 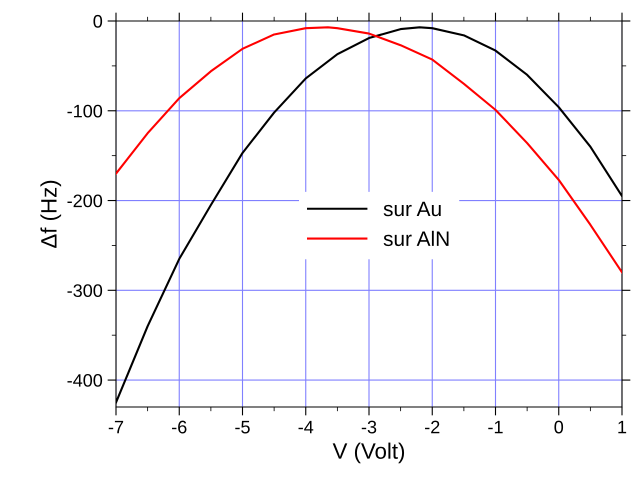 What do you see at coordinates (622, 427) in the screenshot?
I see `x-tick-label: 1` at bounding box center [622, 427].